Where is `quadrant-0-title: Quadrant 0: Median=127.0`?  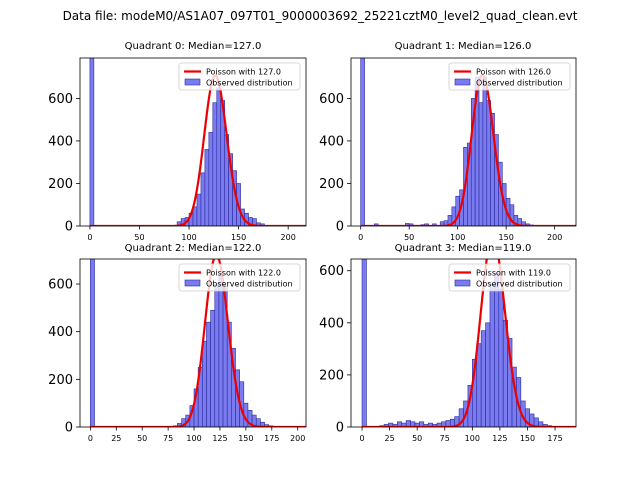
quadrant-0-title: Quadrant 0: Median=127.0 is located at coordinates (193, 46).